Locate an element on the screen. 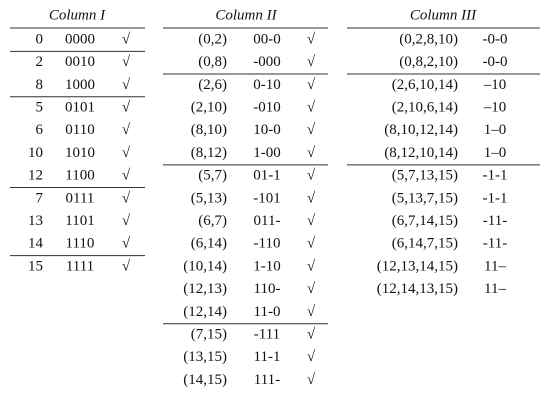 The height and width of the screenshot is (407, 546). pattern: 111- is located at coordinates (267, 380).